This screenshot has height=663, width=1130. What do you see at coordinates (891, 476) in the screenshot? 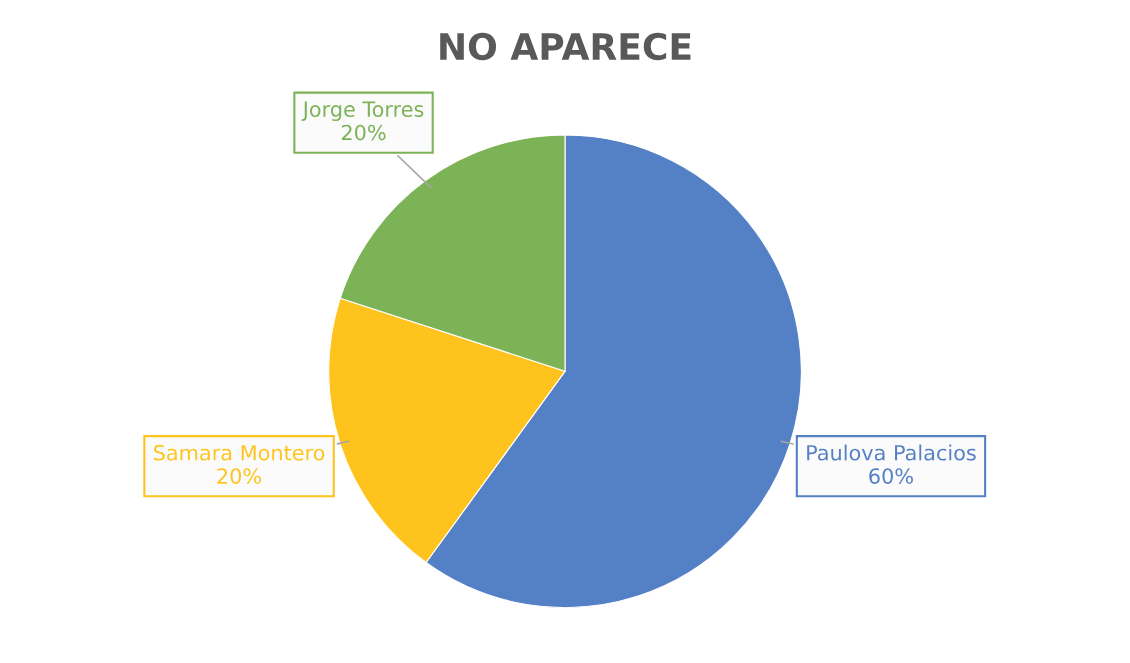
I see `data-label: 60%` at bounding box center [891, 476].